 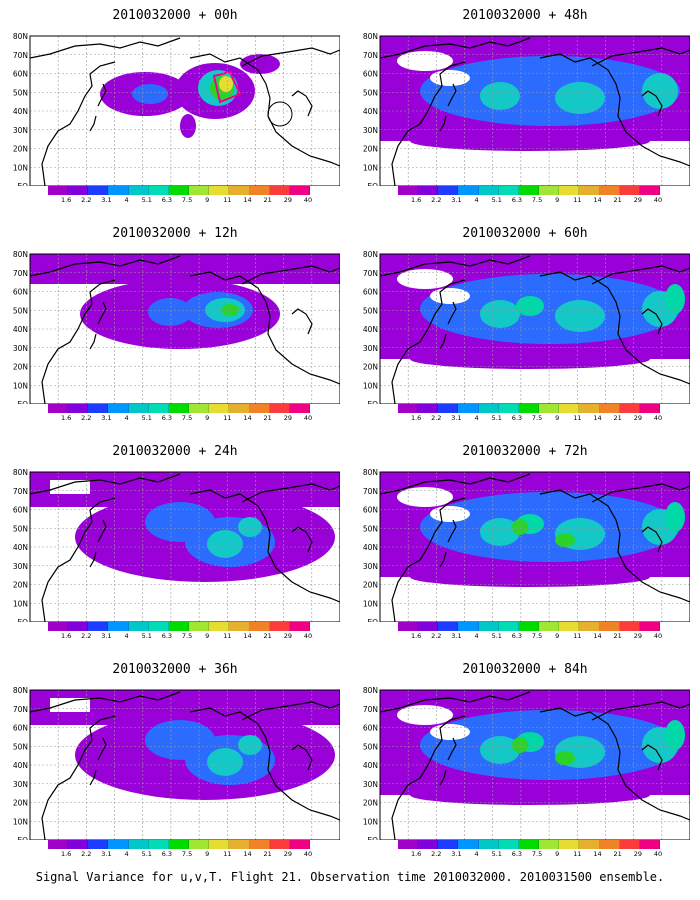 I want to click on panel-title: 2010032000 + 84h, so click(x=525, y=669).